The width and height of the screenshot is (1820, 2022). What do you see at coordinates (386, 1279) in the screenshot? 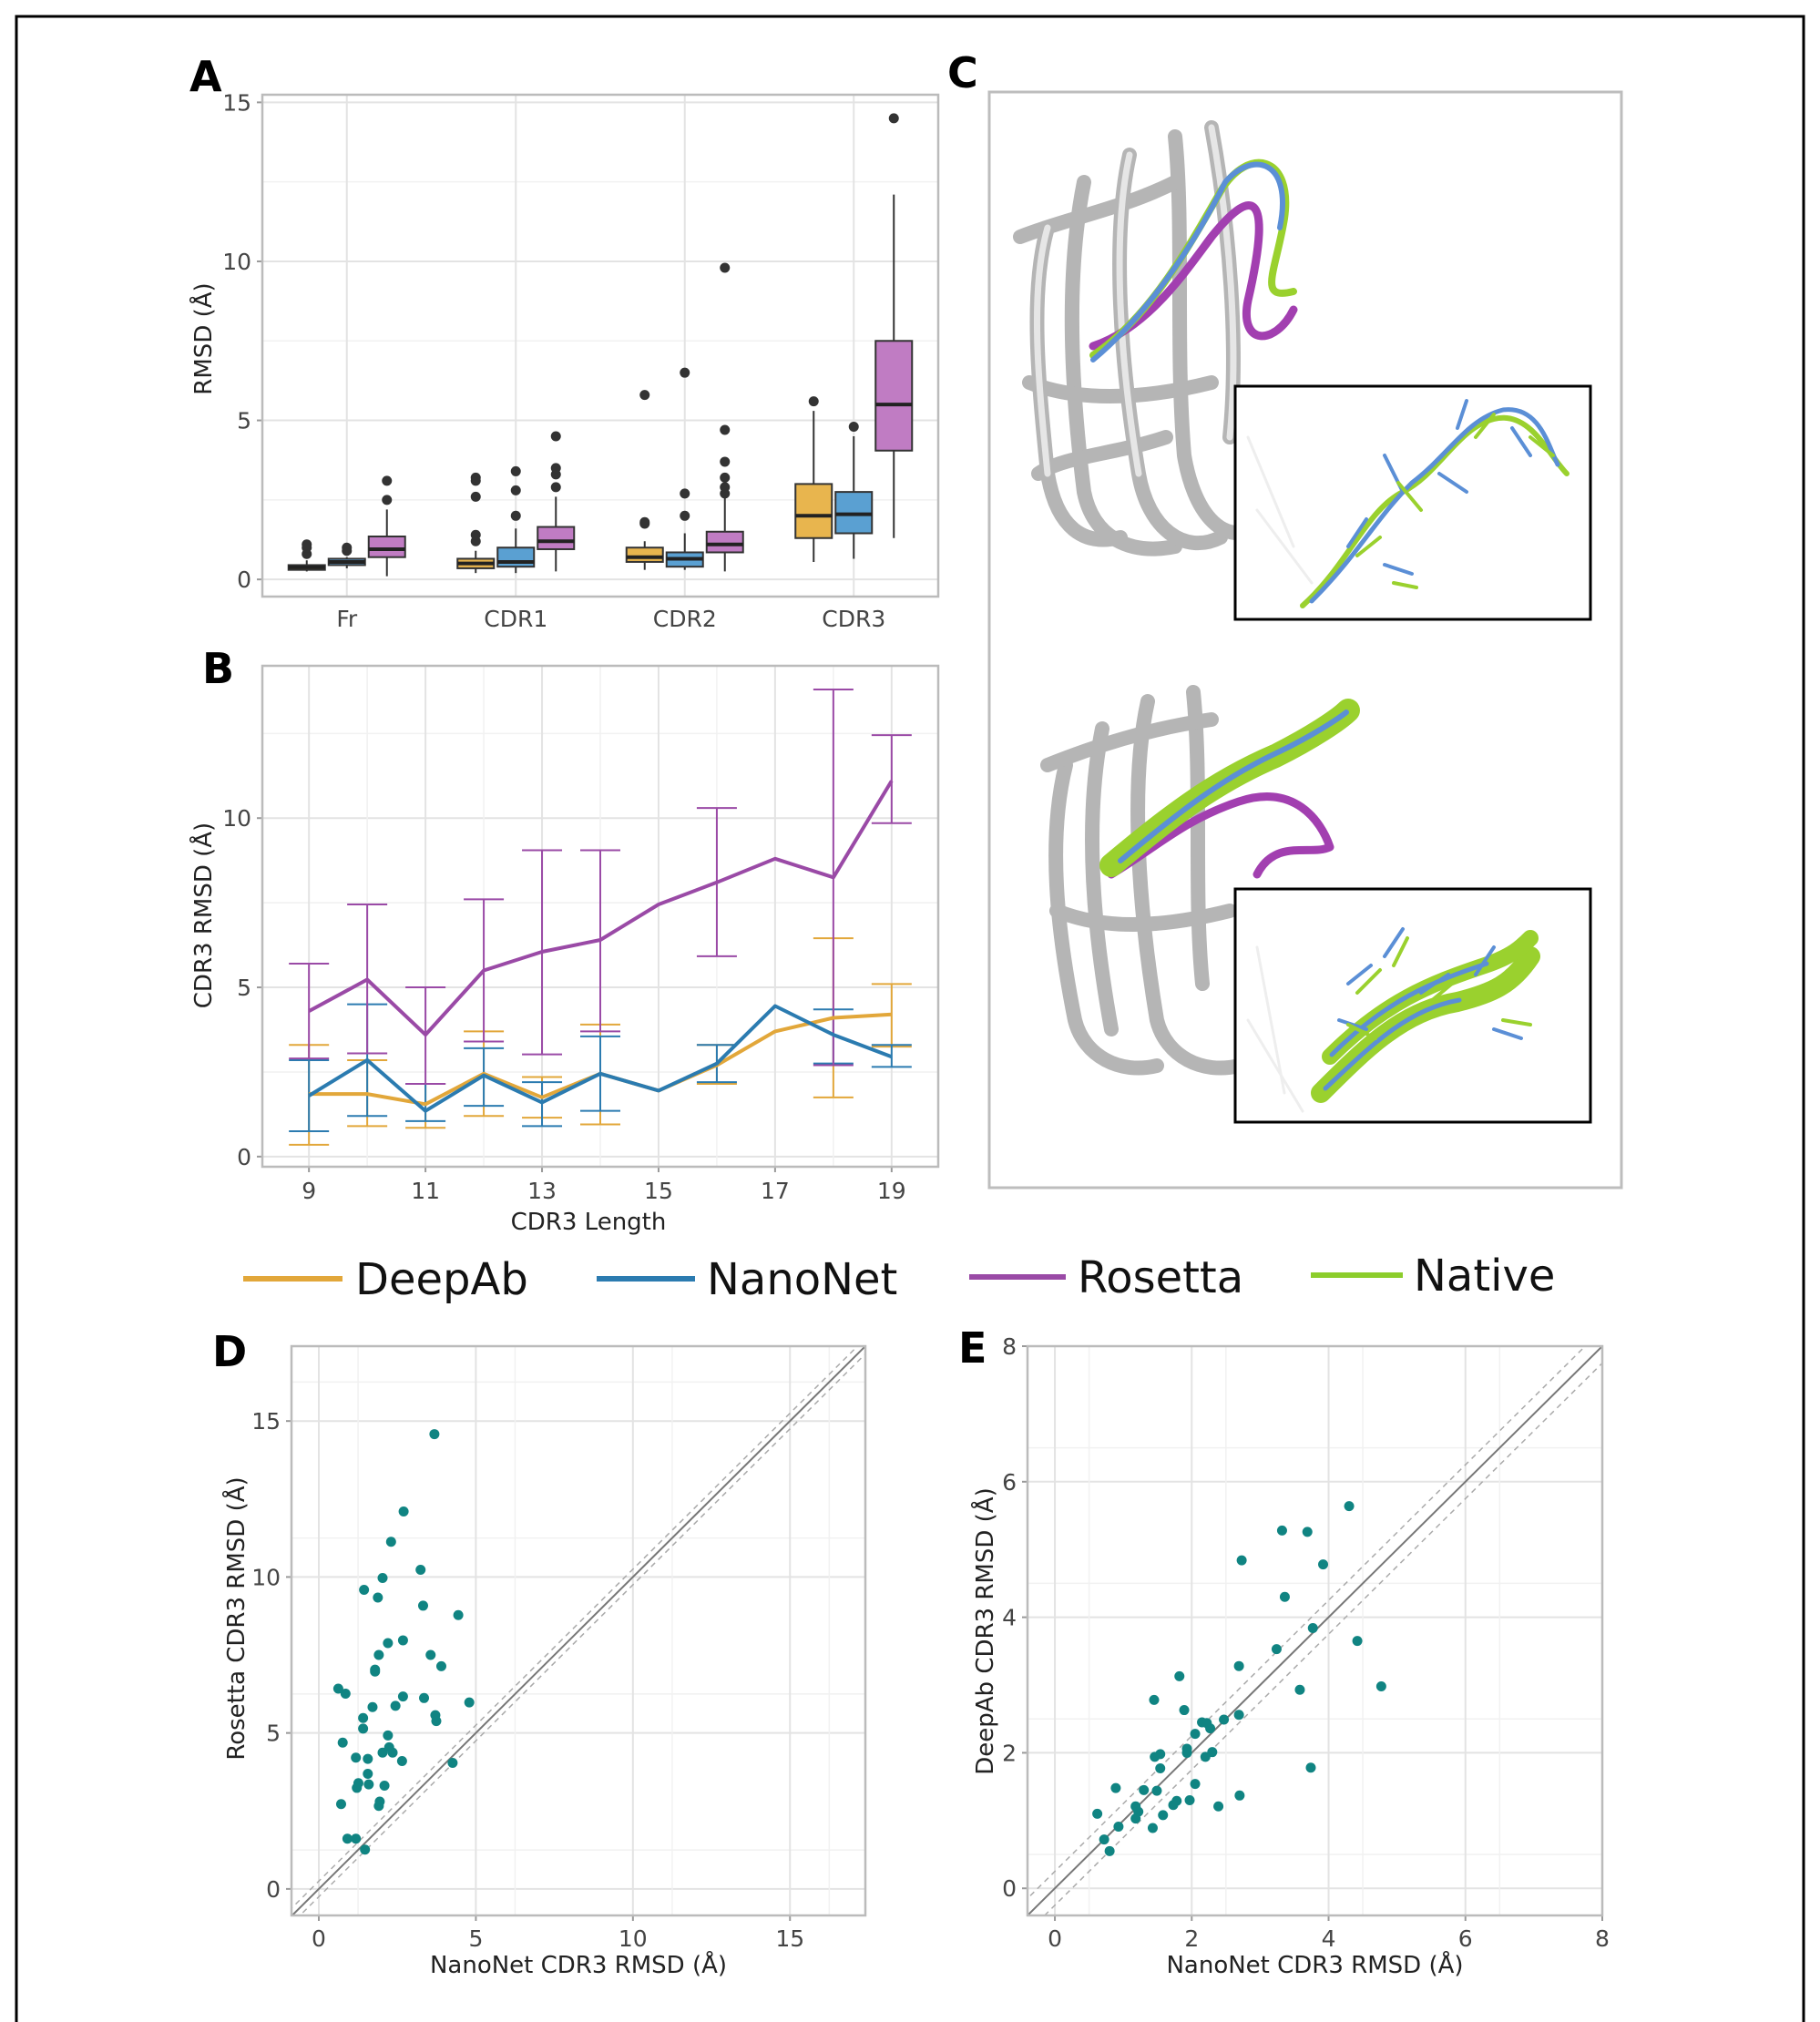
I see `legend-item-deepab: DeepAb` at bounding box center [386, 1279].